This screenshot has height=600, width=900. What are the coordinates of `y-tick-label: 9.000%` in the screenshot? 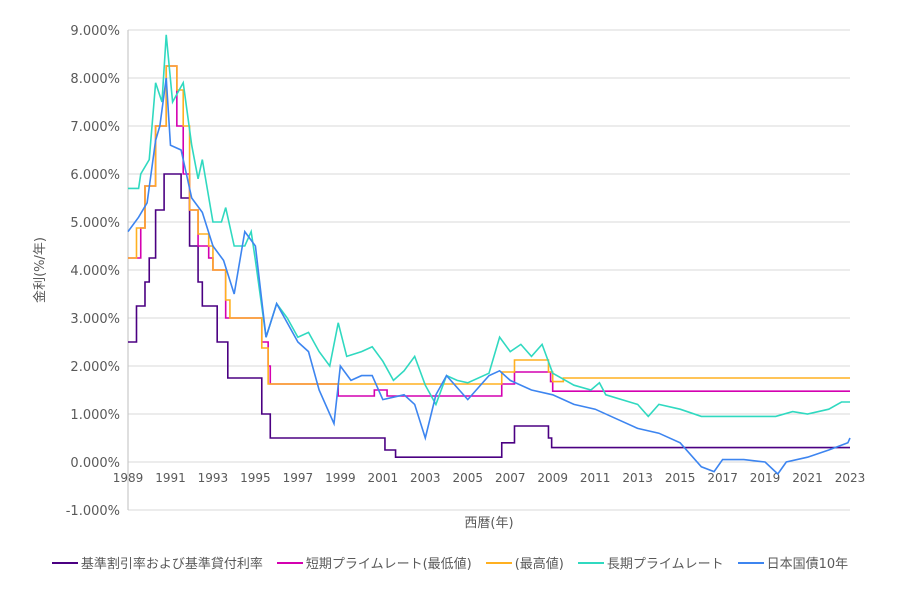 It's located at (95, 31).